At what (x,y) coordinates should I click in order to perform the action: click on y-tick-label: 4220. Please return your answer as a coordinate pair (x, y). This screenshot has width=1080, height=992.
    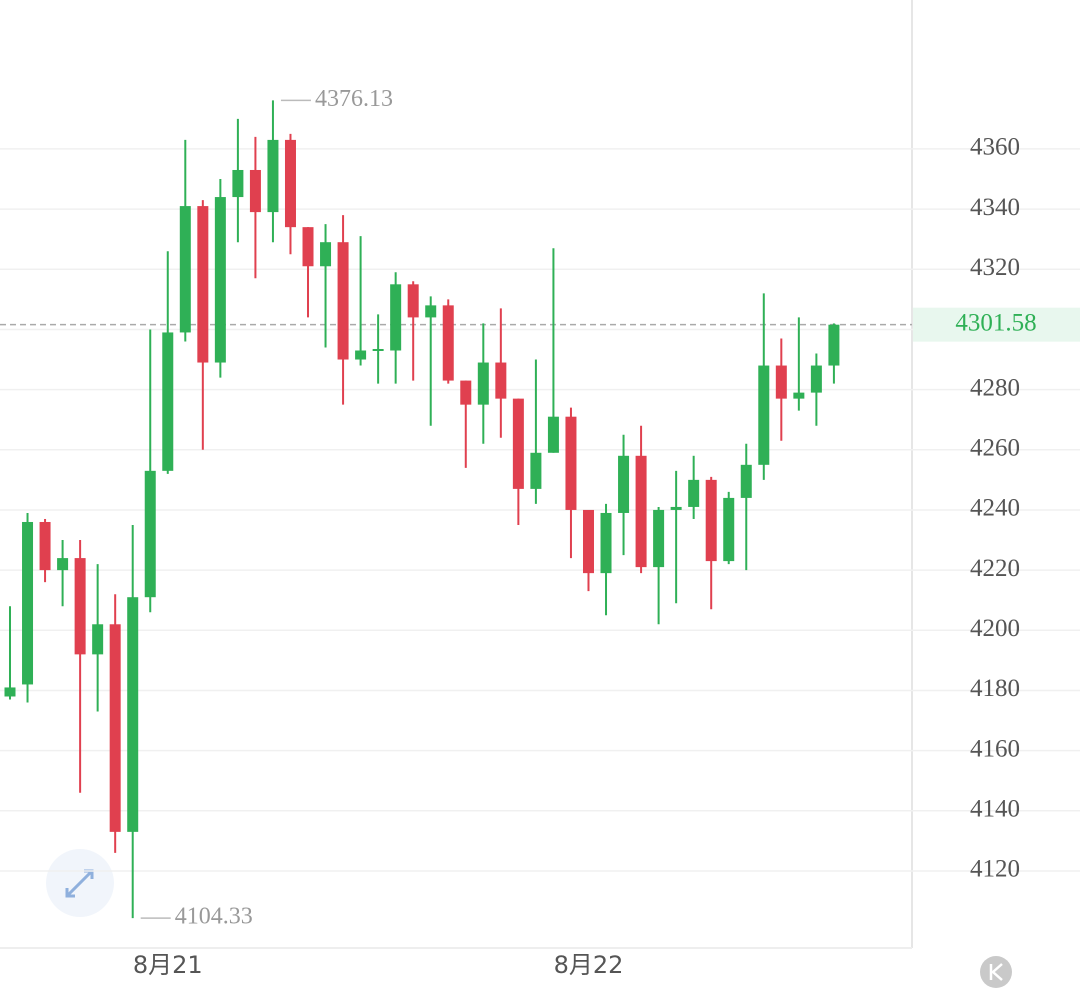
    Looking at the image, I should click on (995, 568).